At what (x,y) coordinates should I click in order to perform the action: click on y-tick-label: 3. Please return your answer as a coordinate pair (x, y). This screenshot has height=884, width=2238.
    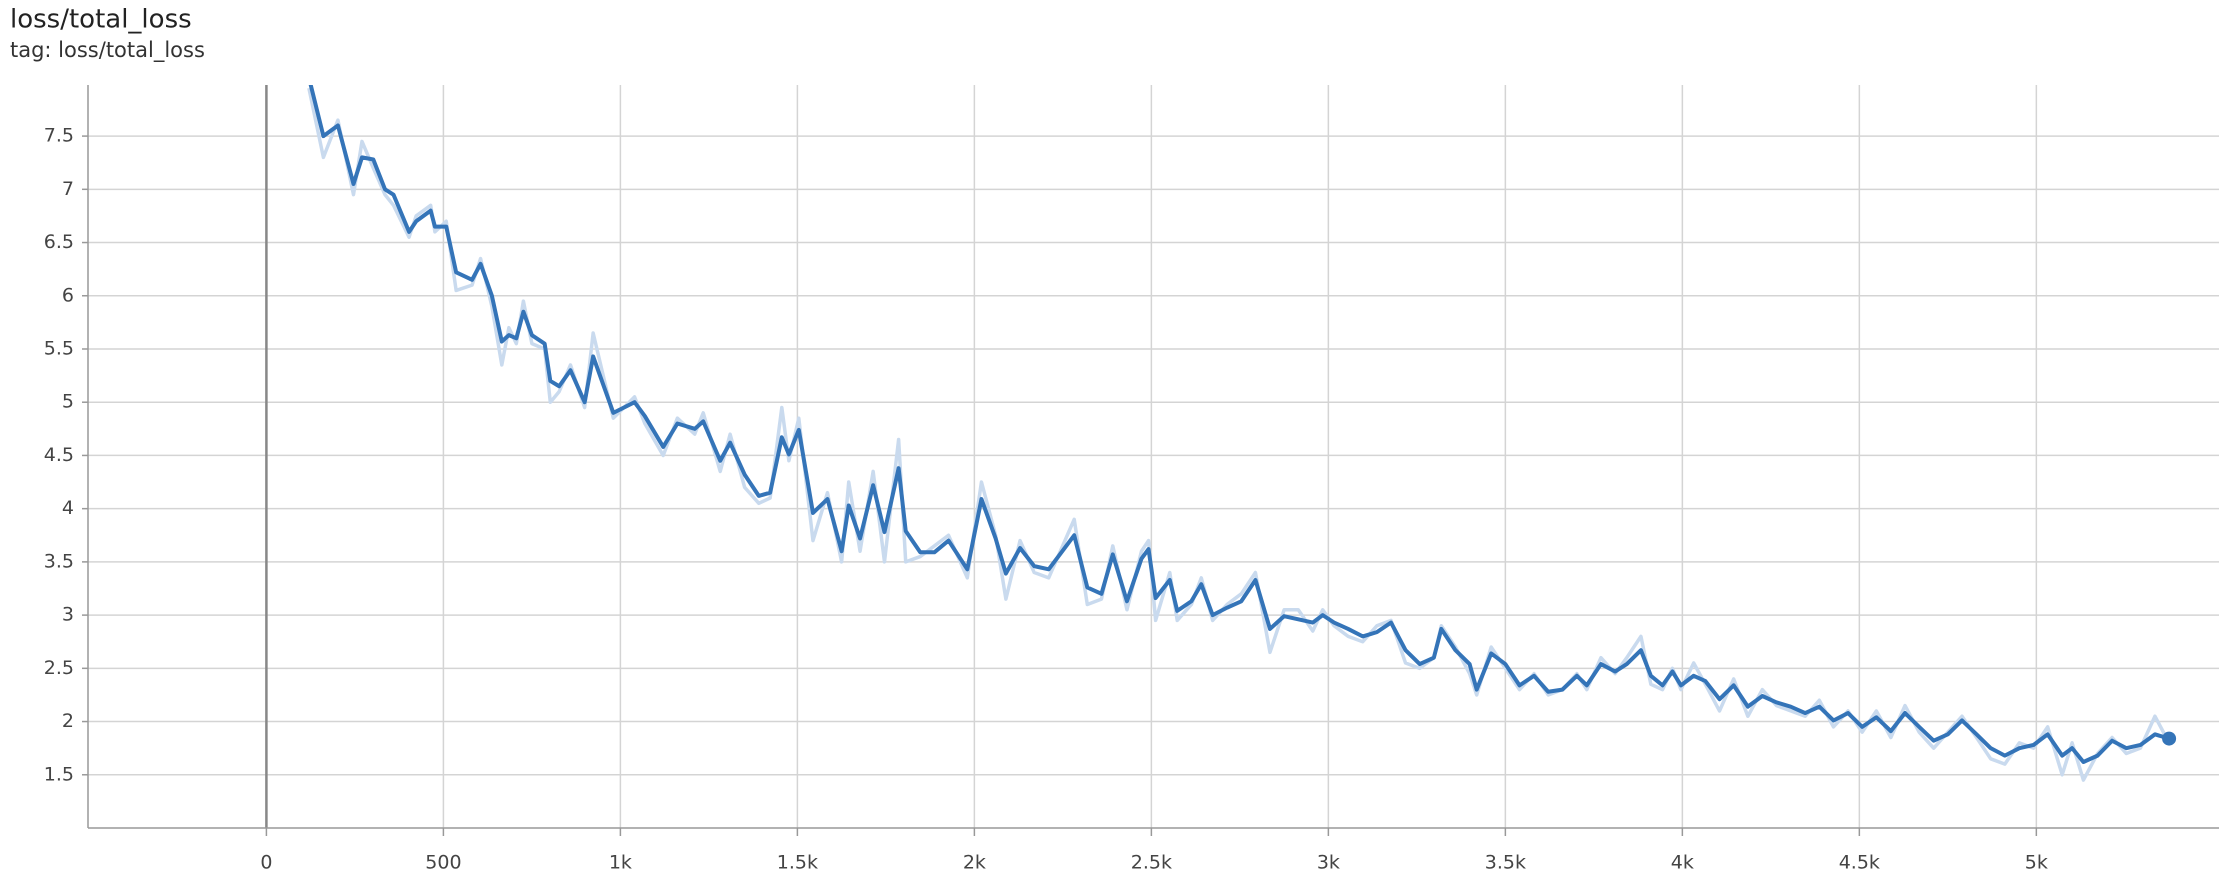
    Looking at the image, I should click on (68, 615).